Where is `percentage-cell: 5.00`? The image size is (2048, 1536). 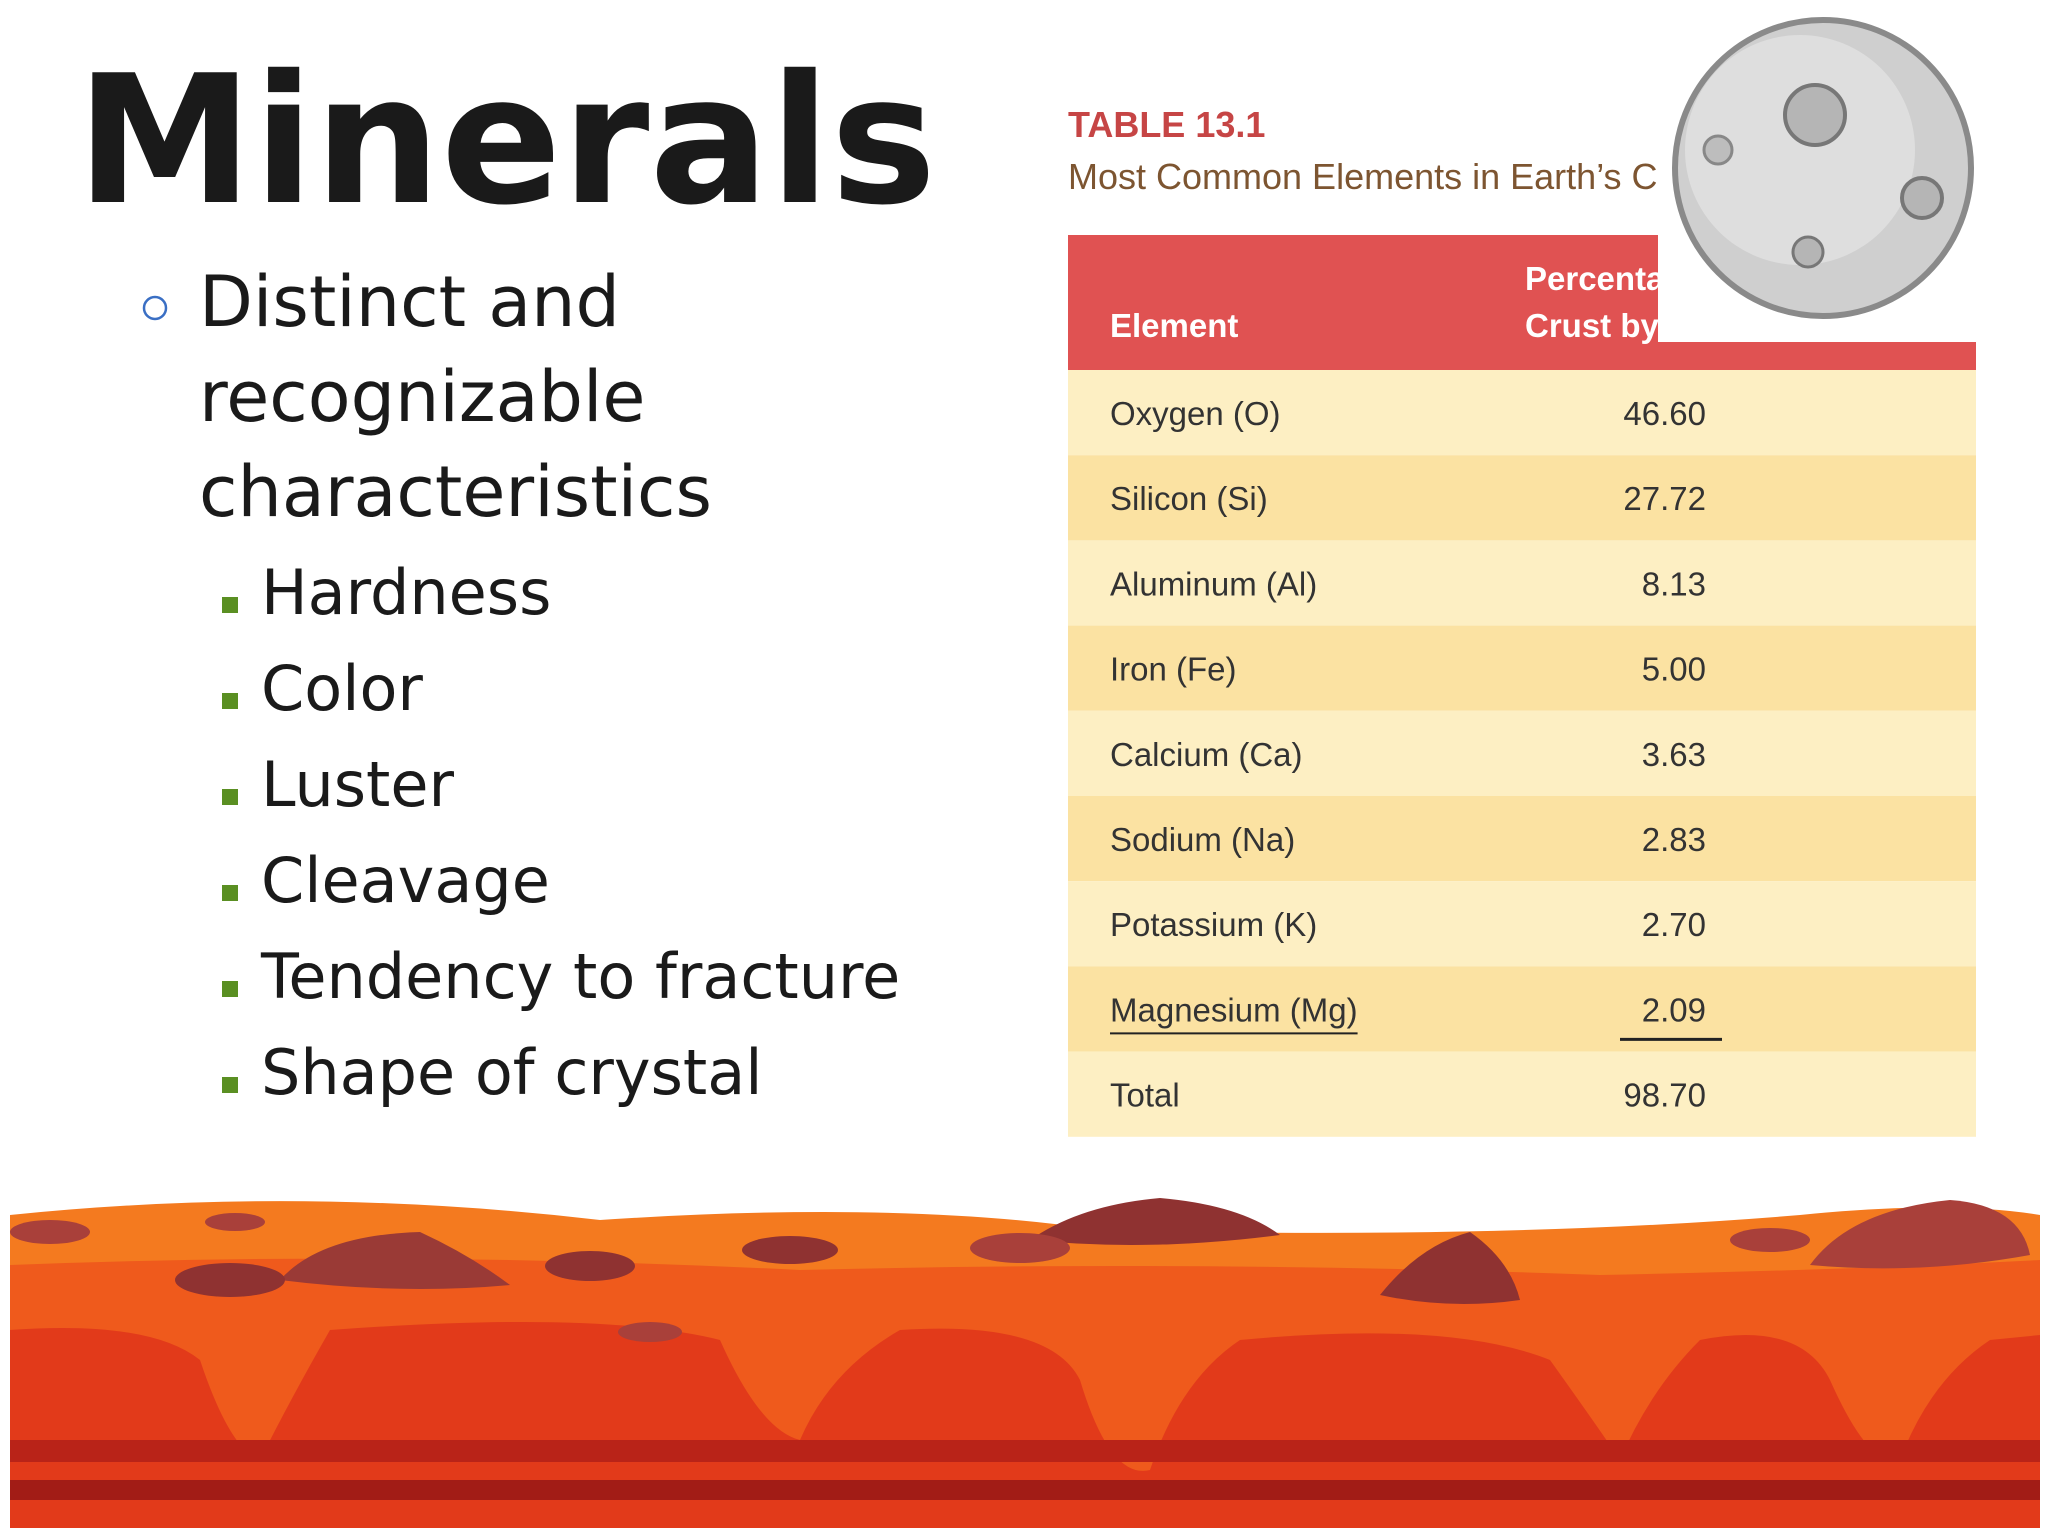
percentage-cell: 5.00 is located at coordinates (1674, 669).